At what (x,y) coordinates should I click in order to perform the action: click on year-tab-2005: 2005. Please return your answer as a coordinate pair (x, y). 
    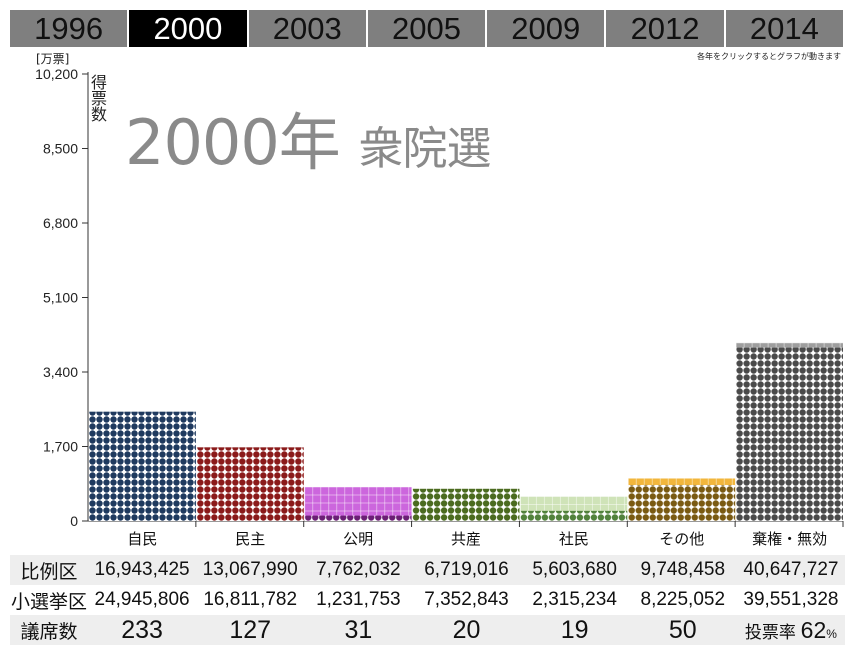
    Looking at the image, I should click on (427, 28).